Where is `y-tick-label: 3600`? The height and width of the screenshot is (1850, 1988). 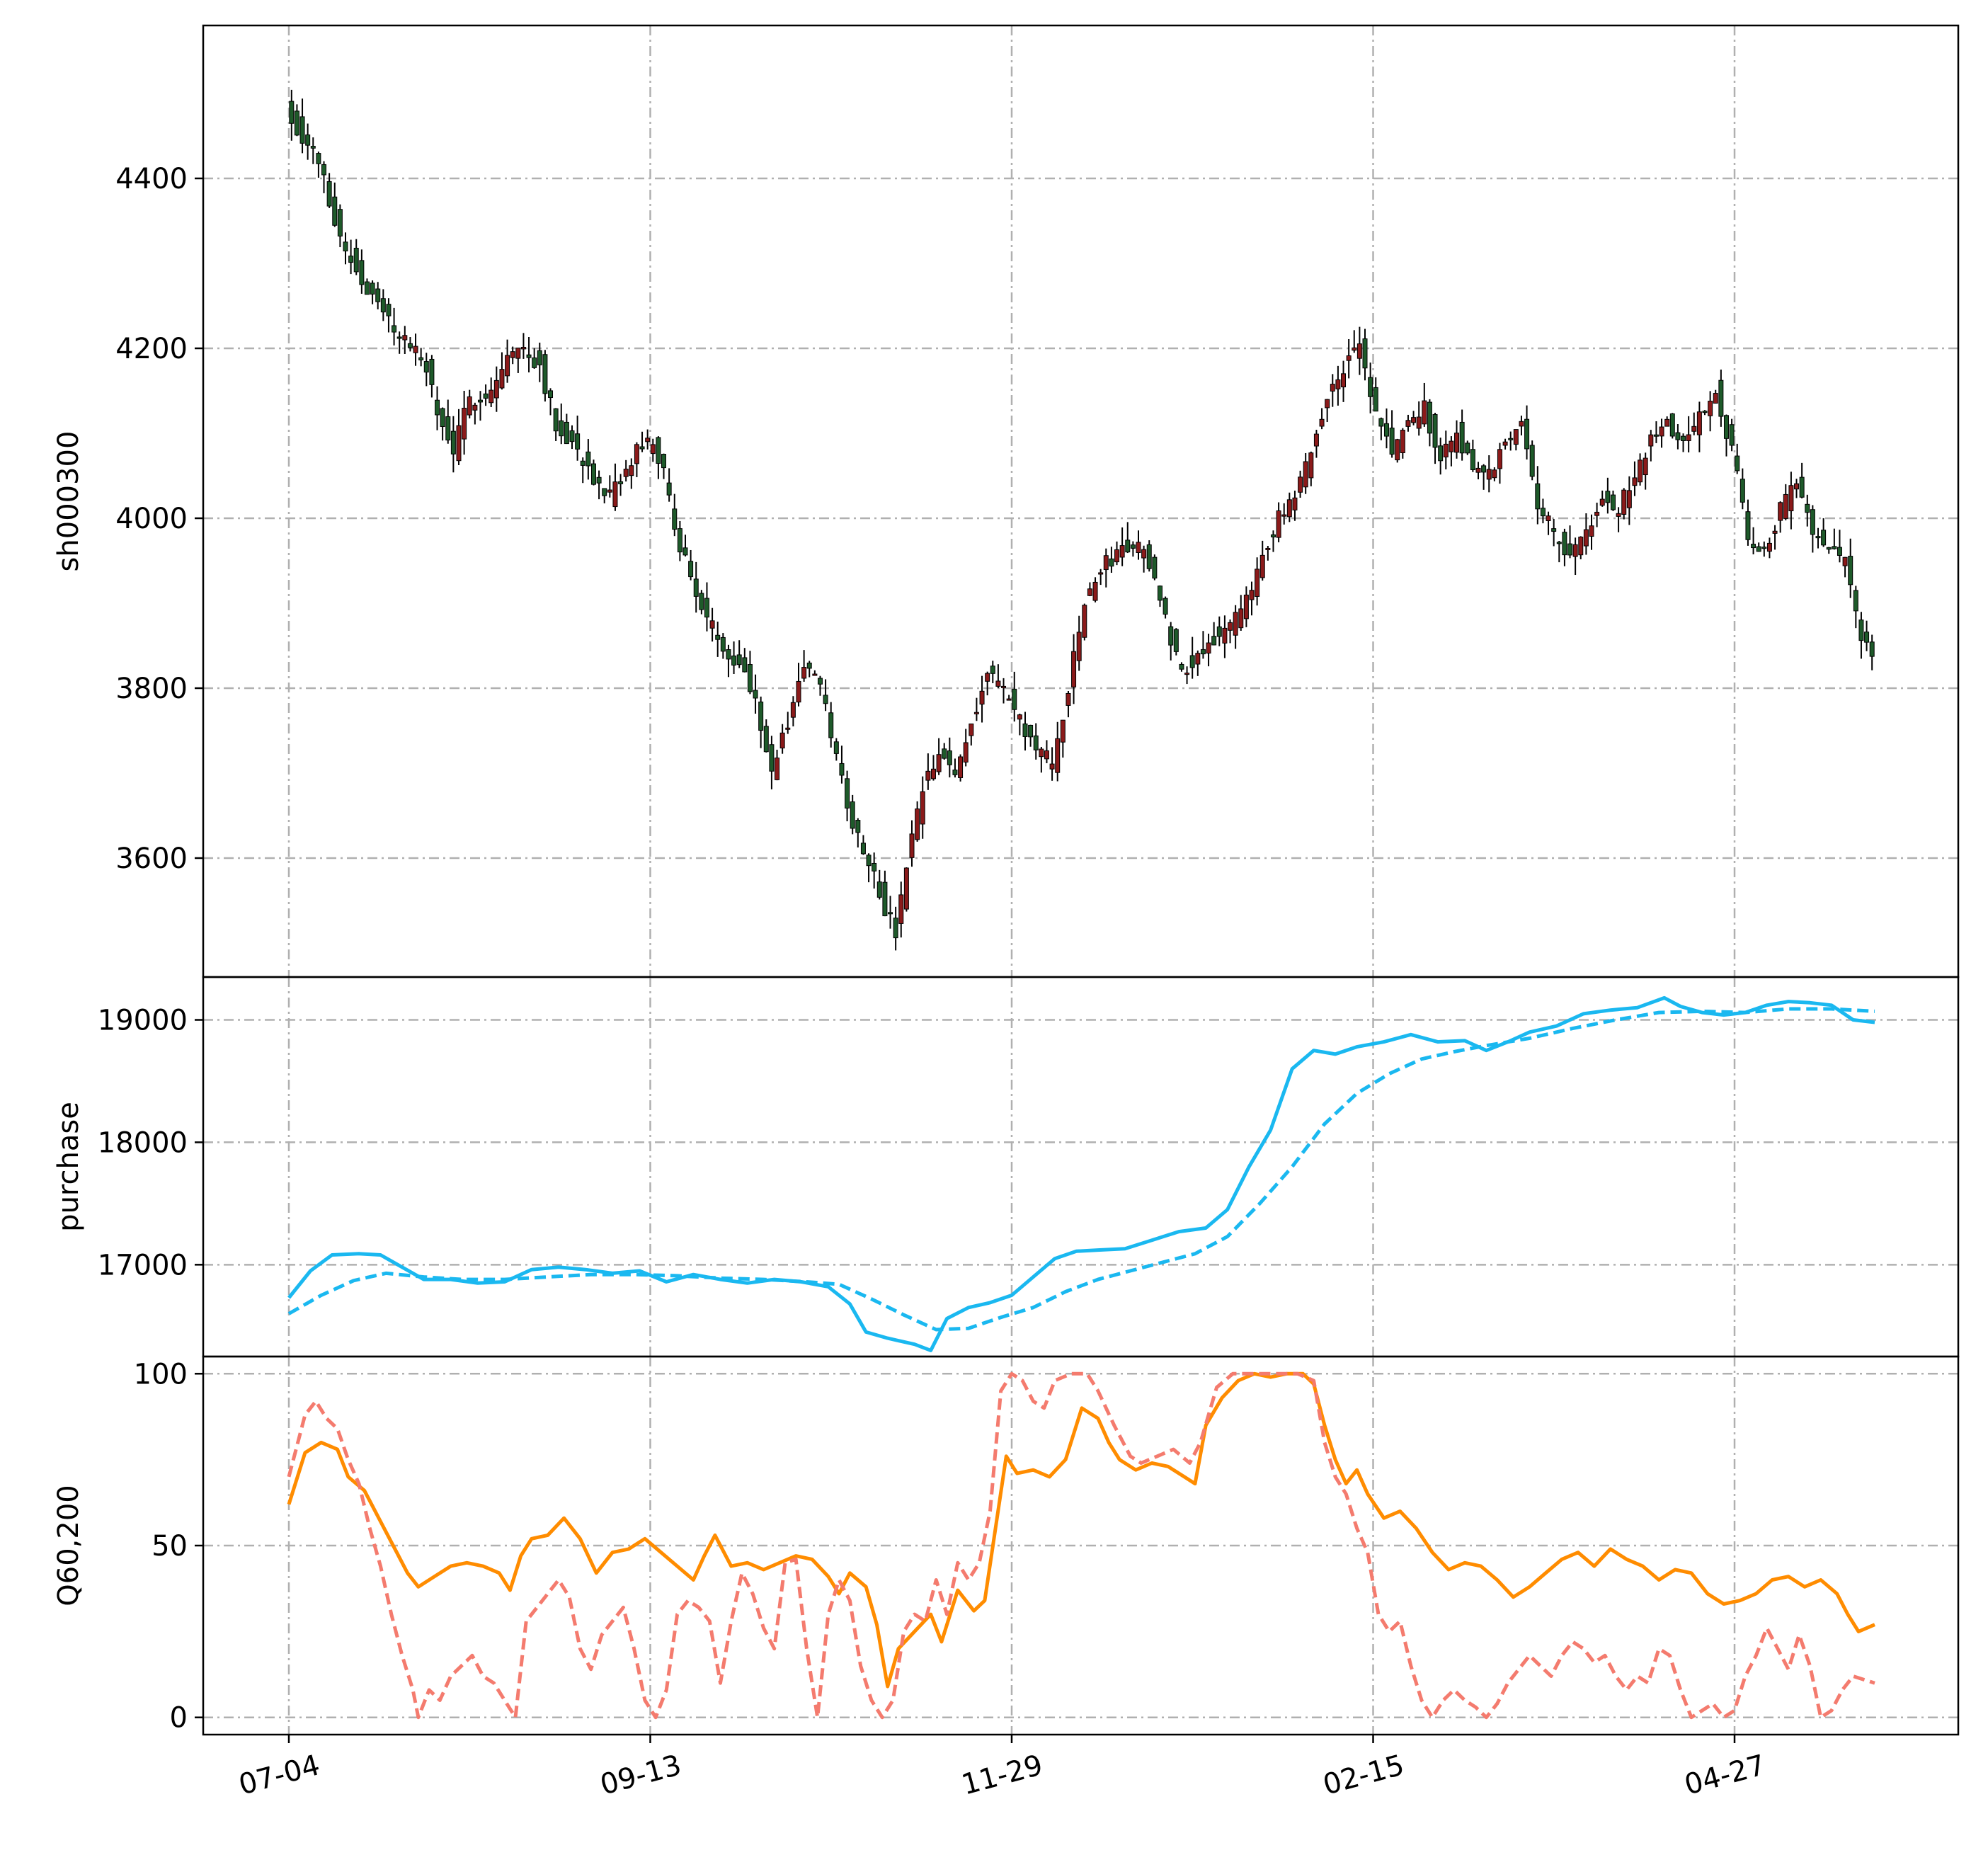 y-tick-label: 3600 is located at coordinates (151, 859).